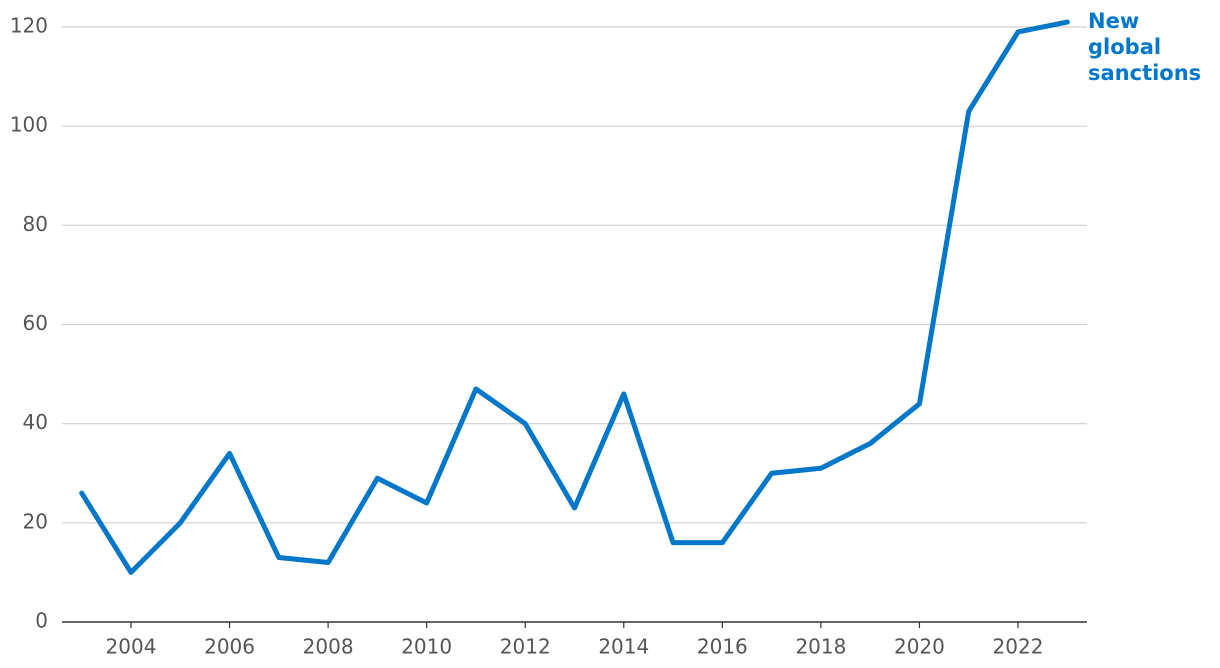  I want to click on x-tick-label: 2012, so click(525, 647).